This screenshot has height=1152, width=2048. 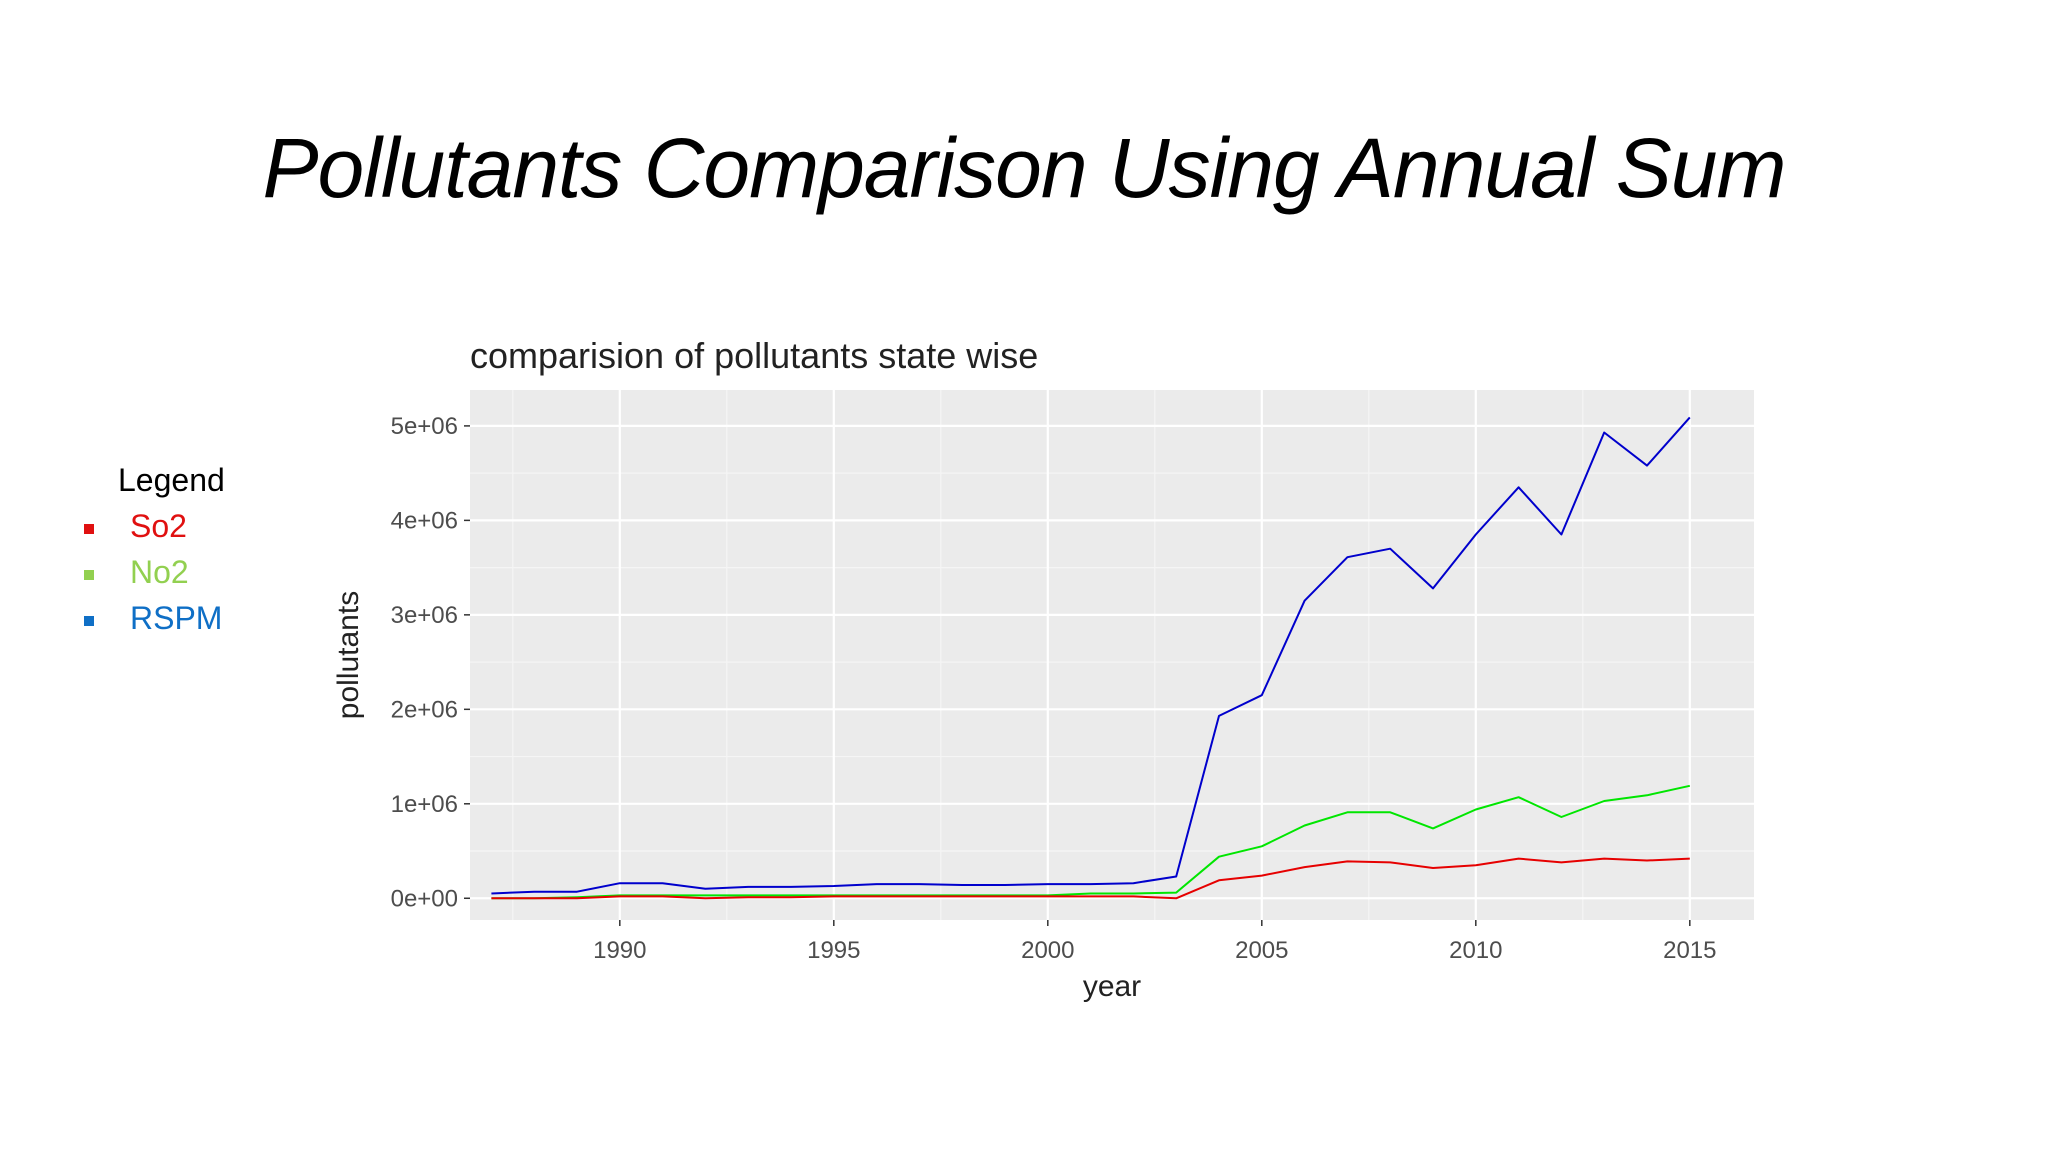 I want to click on x-tick-label: 1995, so click(x=833, y=950).